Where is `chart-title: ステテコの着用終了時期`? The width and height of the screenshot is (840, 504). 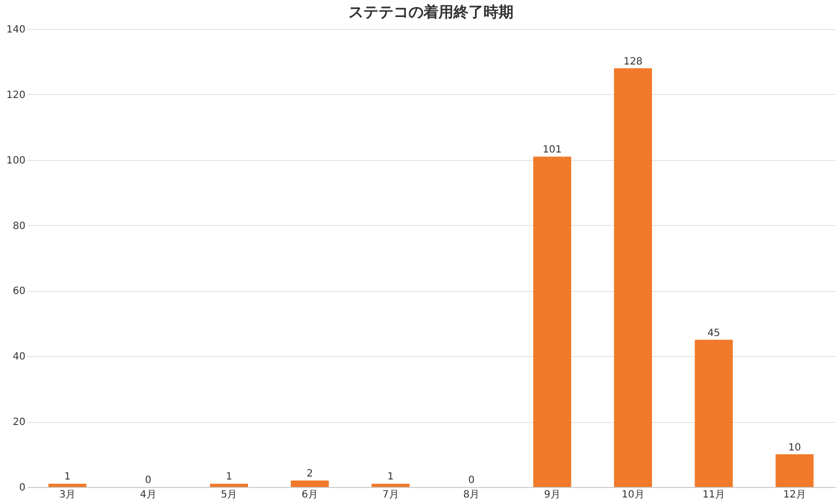
chart-title: ステテコの着用終了時期 is located at coordinates (431, 12).